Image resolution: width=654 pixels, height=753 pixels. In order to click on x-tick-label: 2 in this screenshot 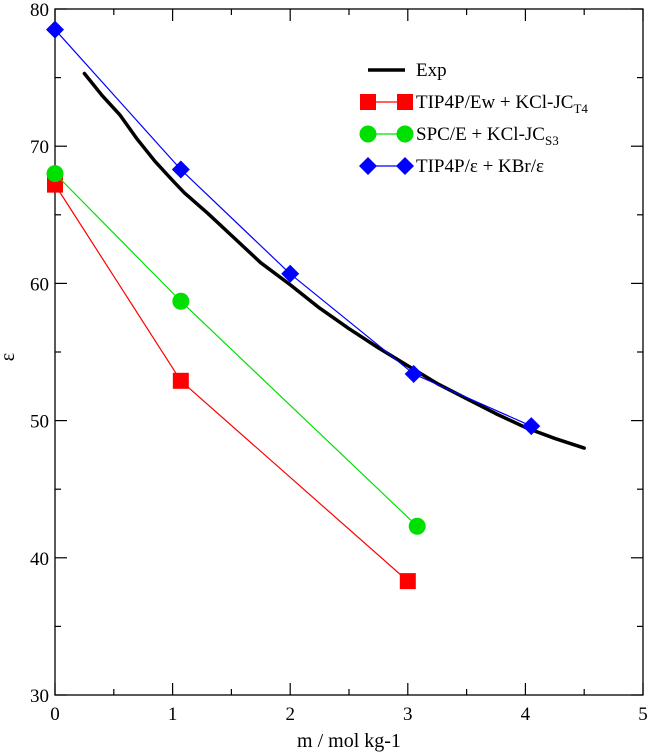, I will do `click(290, 714)`.